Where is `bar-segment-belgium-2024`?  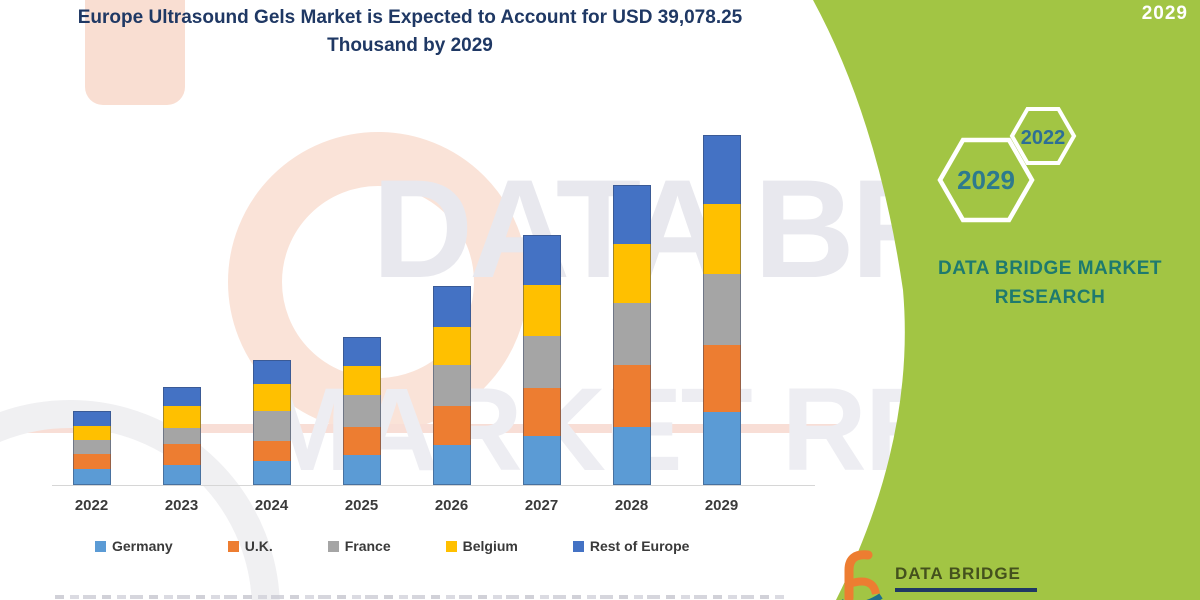
bar-segment-belgium-2024 is located at coordinates (271, 397).